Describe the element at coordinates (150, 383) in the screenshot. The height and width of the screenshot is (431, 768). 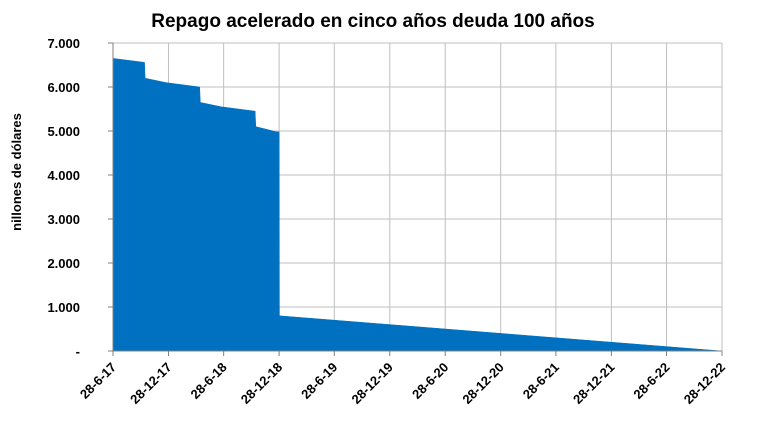
I see `x-tick-label-1: 28-12-17` at that location.